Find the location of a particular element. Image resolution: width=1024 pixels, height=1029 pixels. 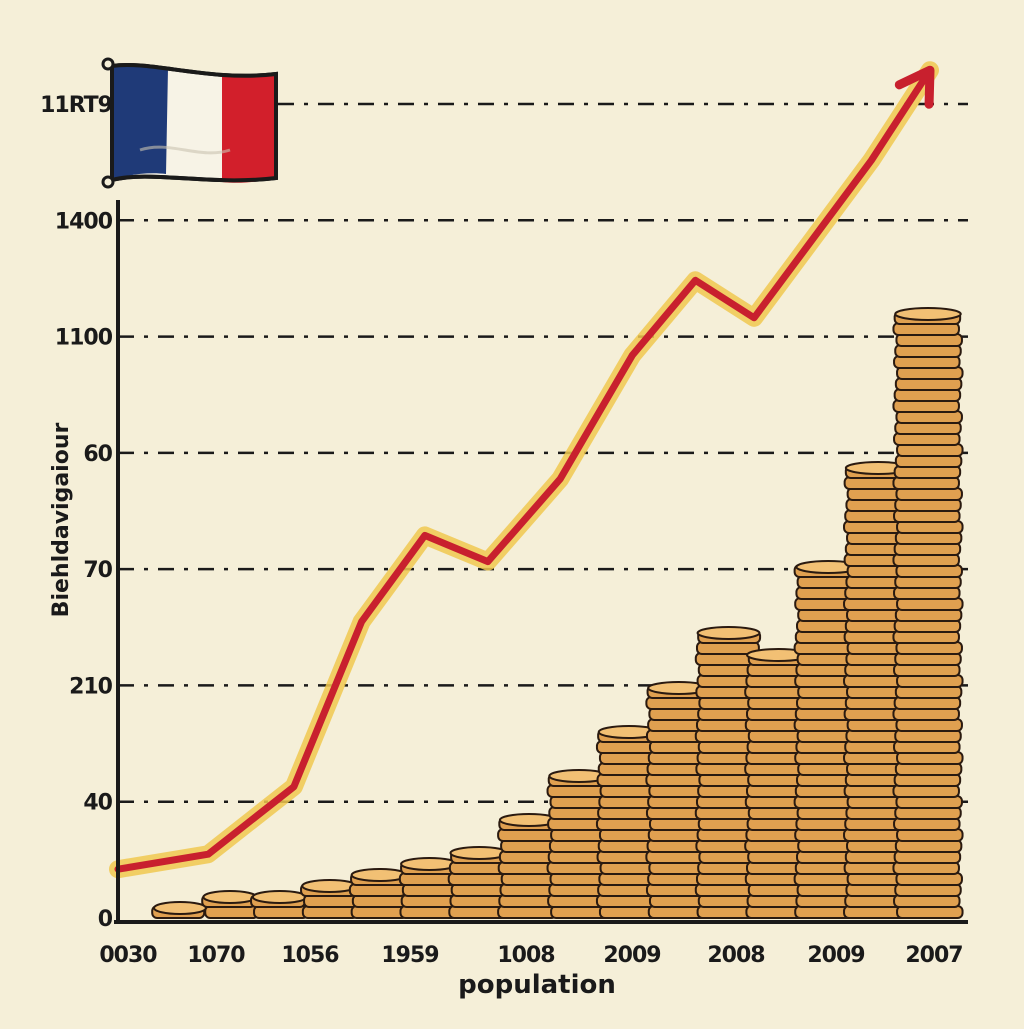

y-tick-labels: 0 40 210 70 60 1100 1400 11RT9 is located at coordinates (77, 512).